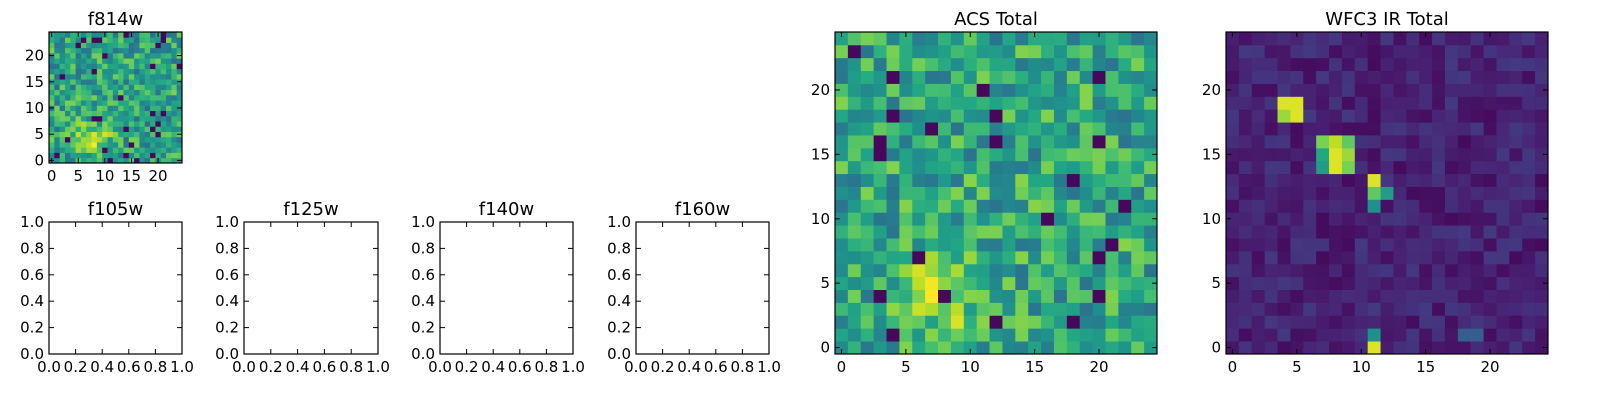  Describe the element at coordinates (49, 367) in the screenshot. I see `x-tick-label: 0.0` at that location.